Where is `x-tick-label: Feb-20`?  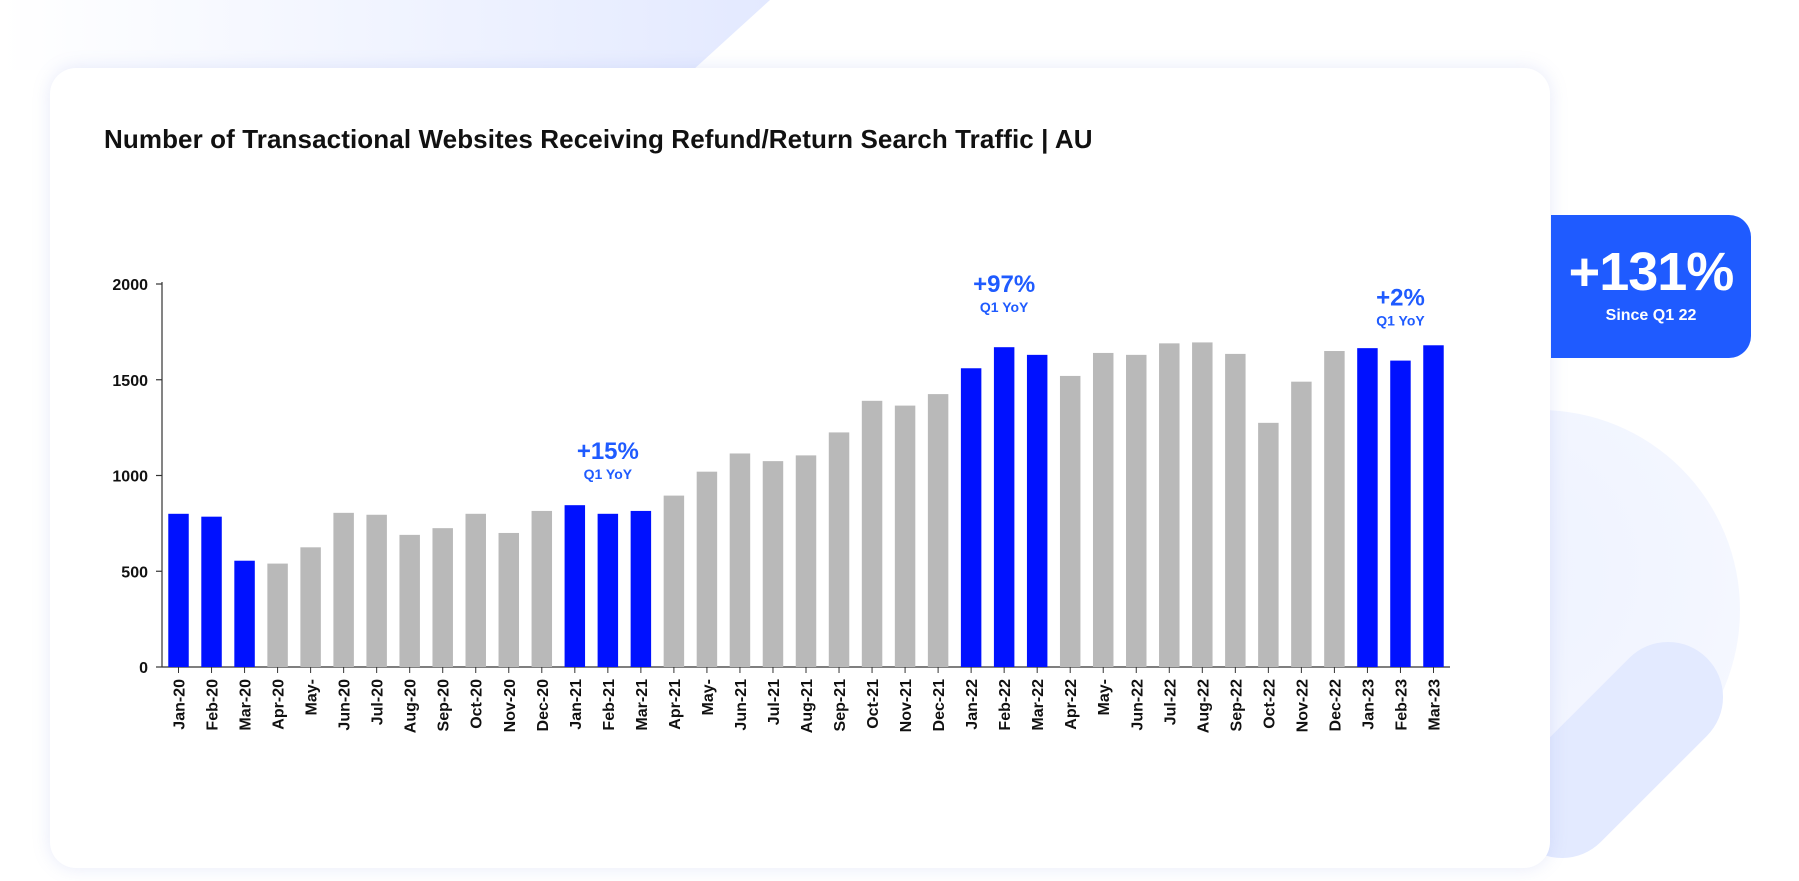
x-tick-label: Feb-20 is located at coordinates (213, 705).